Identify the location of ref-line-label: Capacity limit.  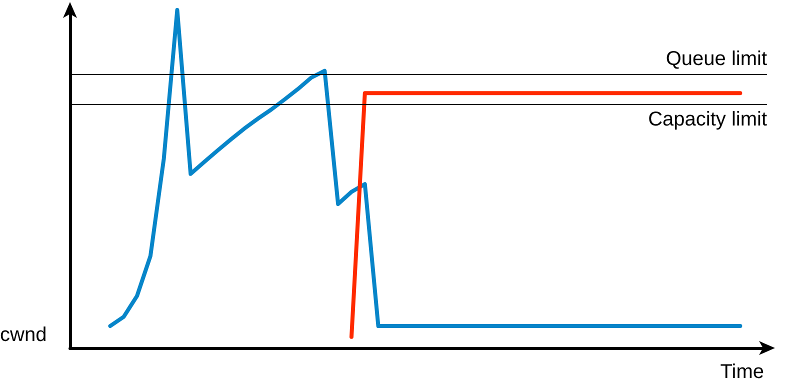
(708, 119).